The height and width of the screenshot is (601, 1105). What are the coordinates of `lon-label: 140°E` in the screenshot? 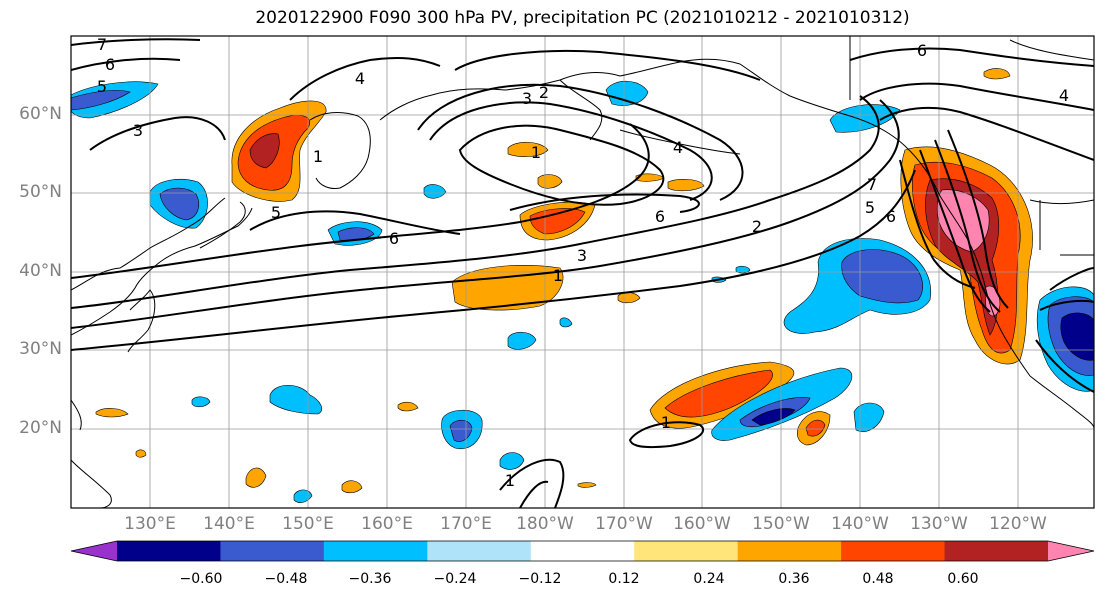 It's located at (229, 524).